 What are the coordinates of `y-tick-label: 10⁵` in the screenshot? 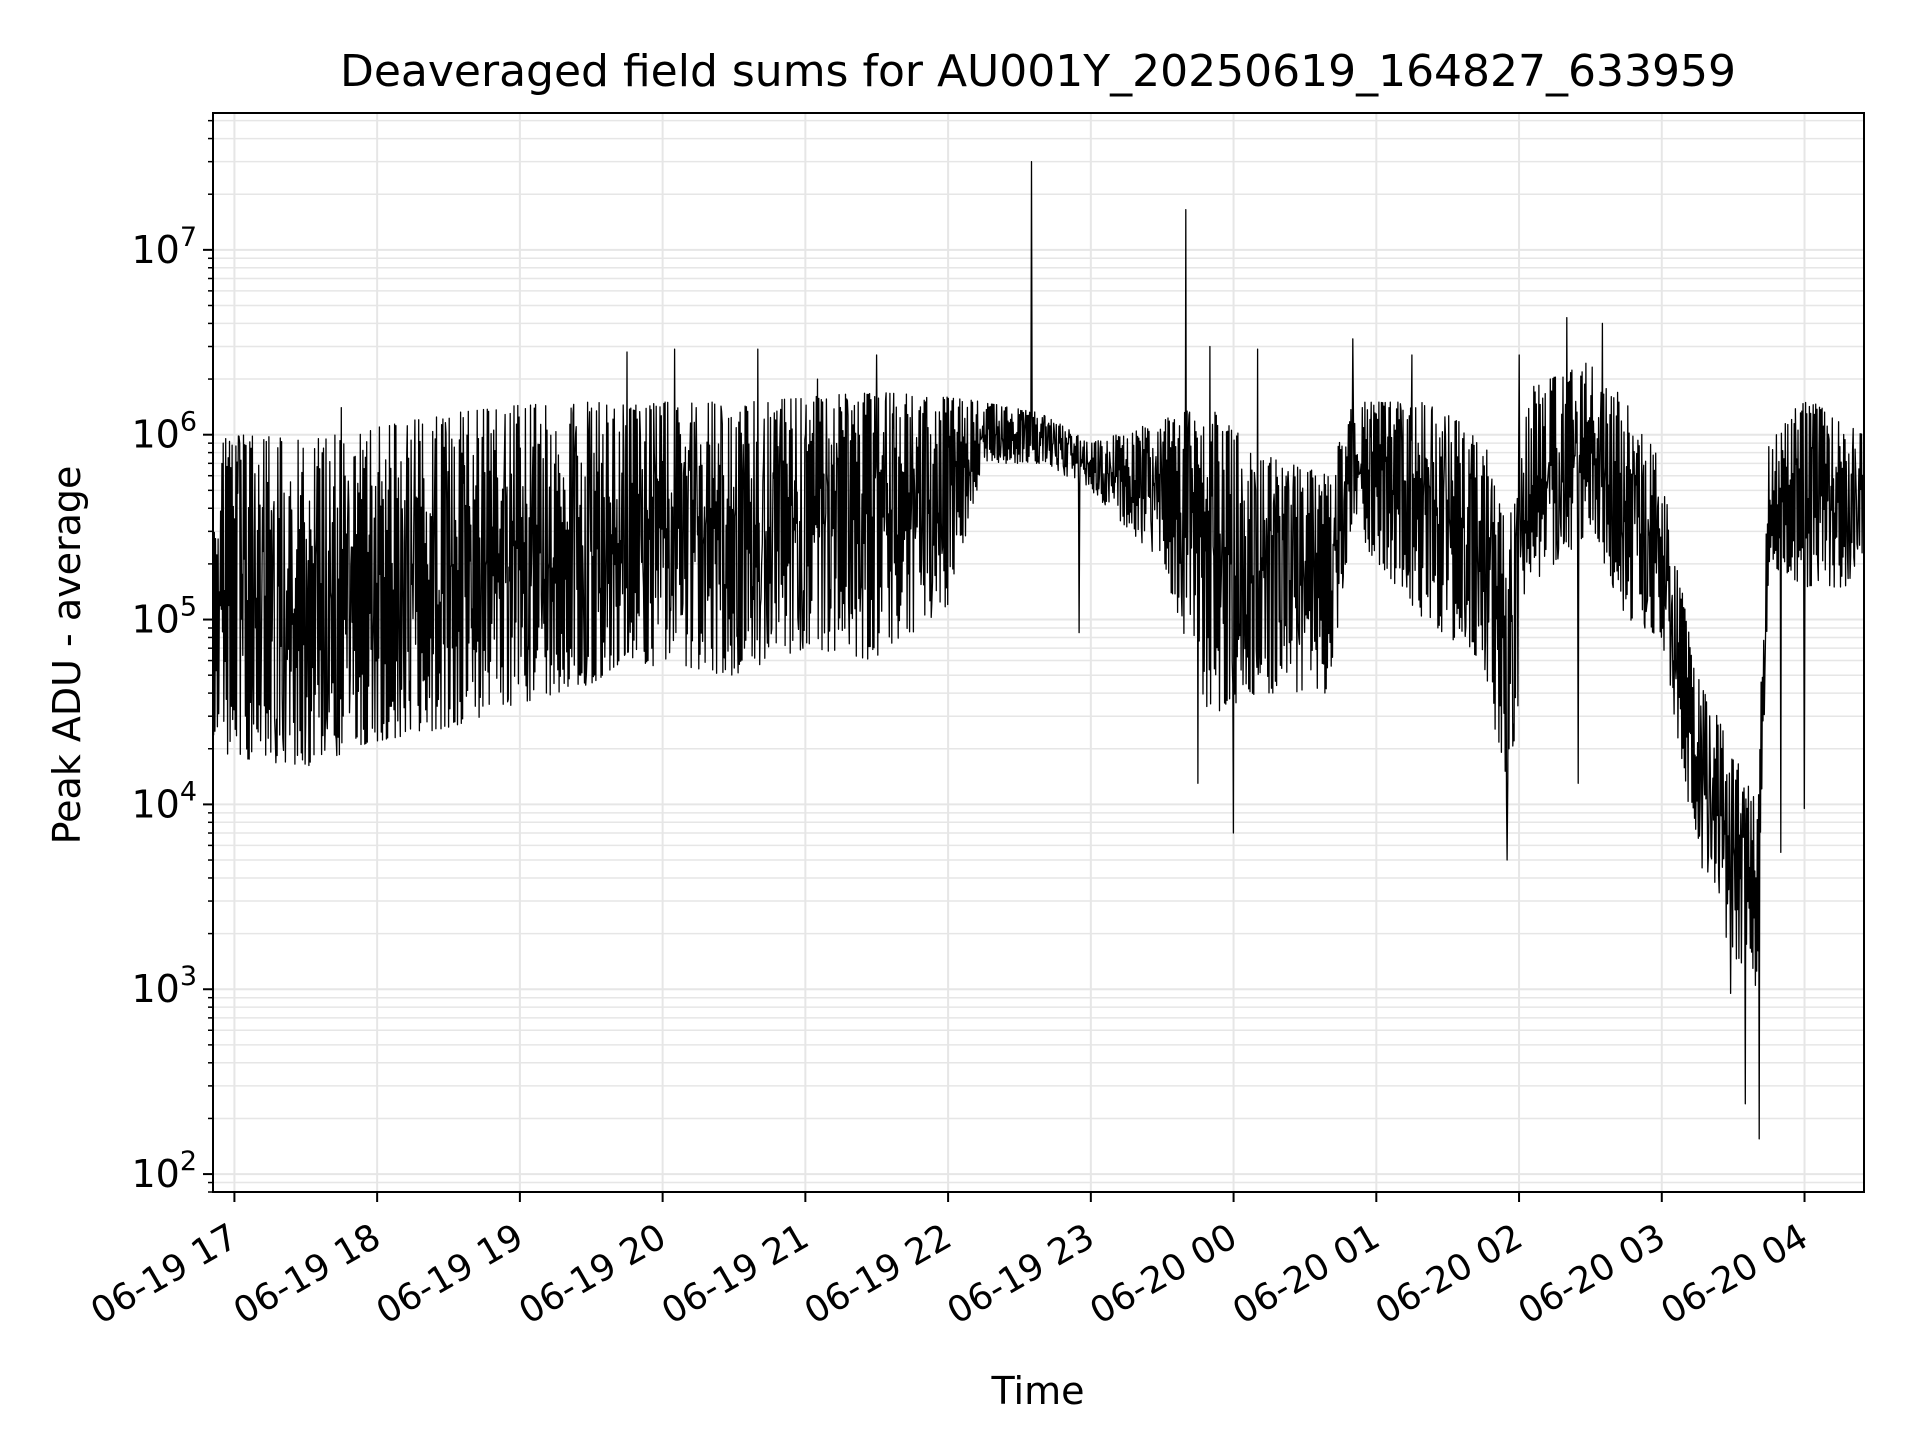 It's located at (164, 617).